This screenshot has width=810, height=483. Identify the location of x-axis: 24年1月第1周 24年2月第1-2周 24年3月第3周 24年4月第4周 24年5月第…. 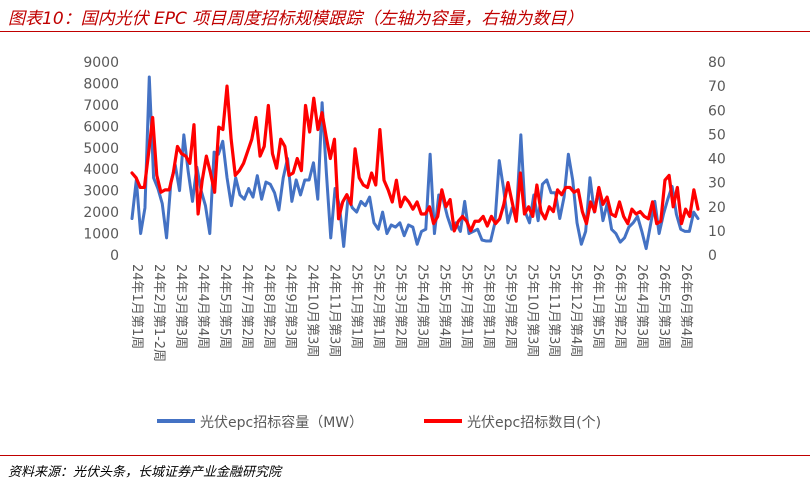
(411, 313).